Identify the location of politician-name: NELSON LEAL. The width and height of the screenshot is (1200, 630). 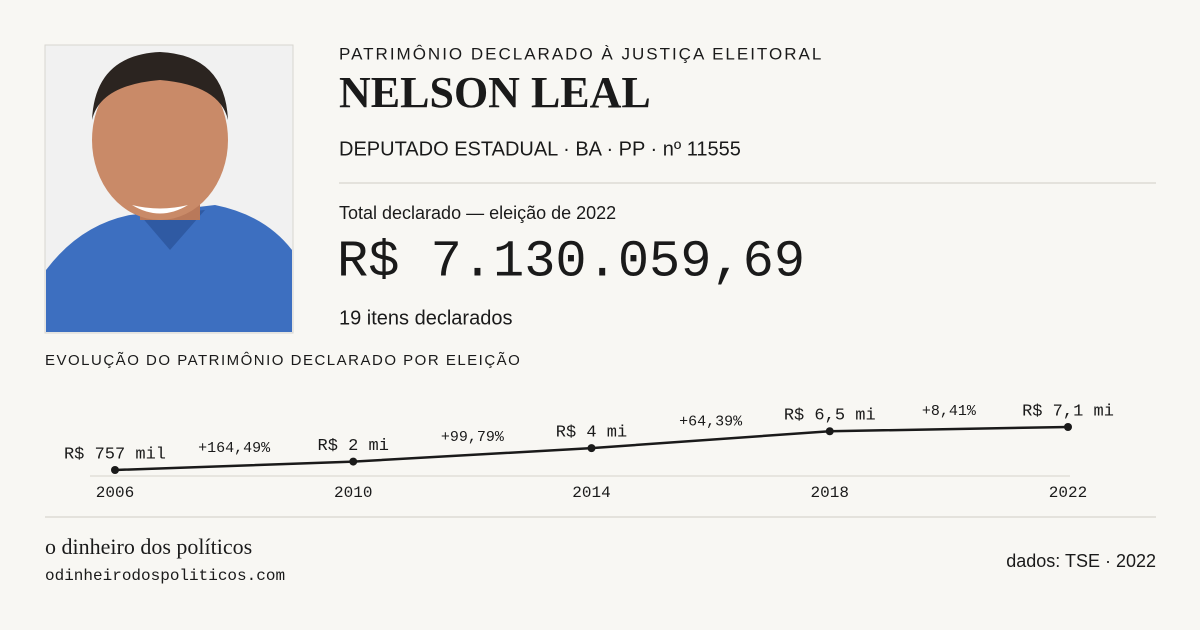
(495, 92).